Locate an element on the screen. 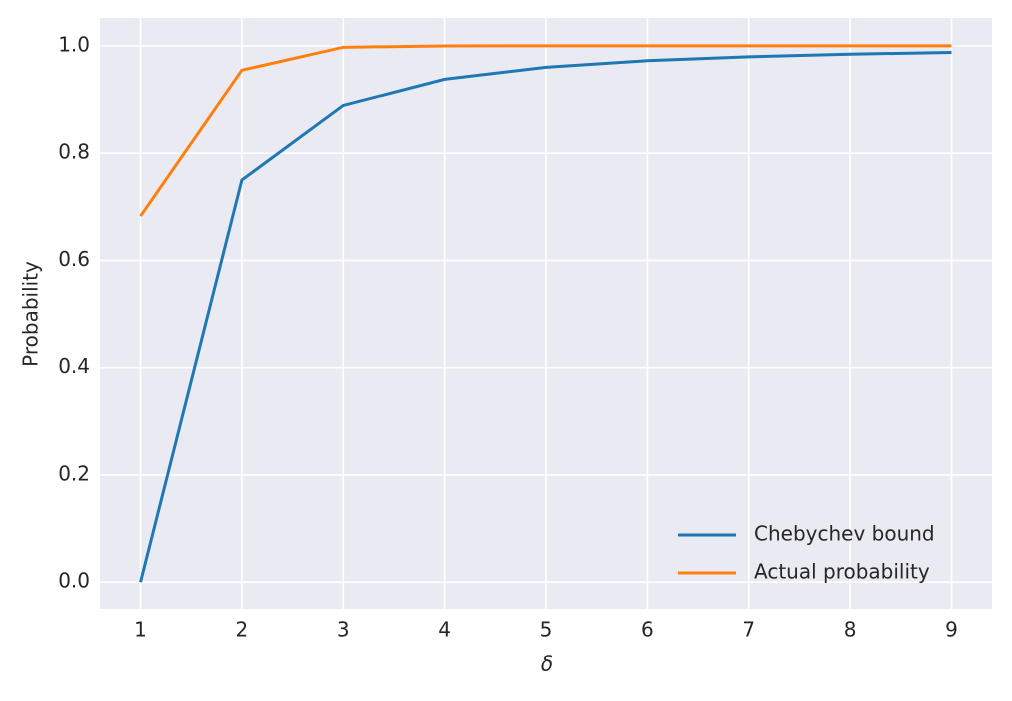 The image size is (1012, 701). x-tick-label: 2 is located at coordinates (242, 630).